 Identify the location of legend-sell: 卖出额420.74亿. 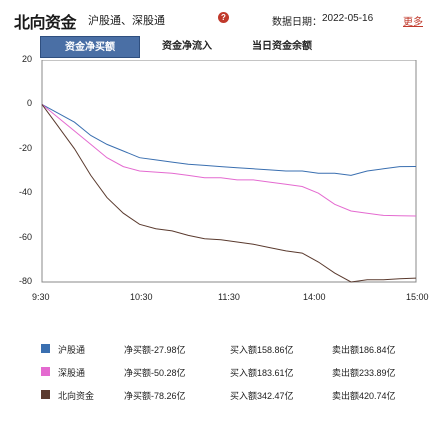
(364, 396).